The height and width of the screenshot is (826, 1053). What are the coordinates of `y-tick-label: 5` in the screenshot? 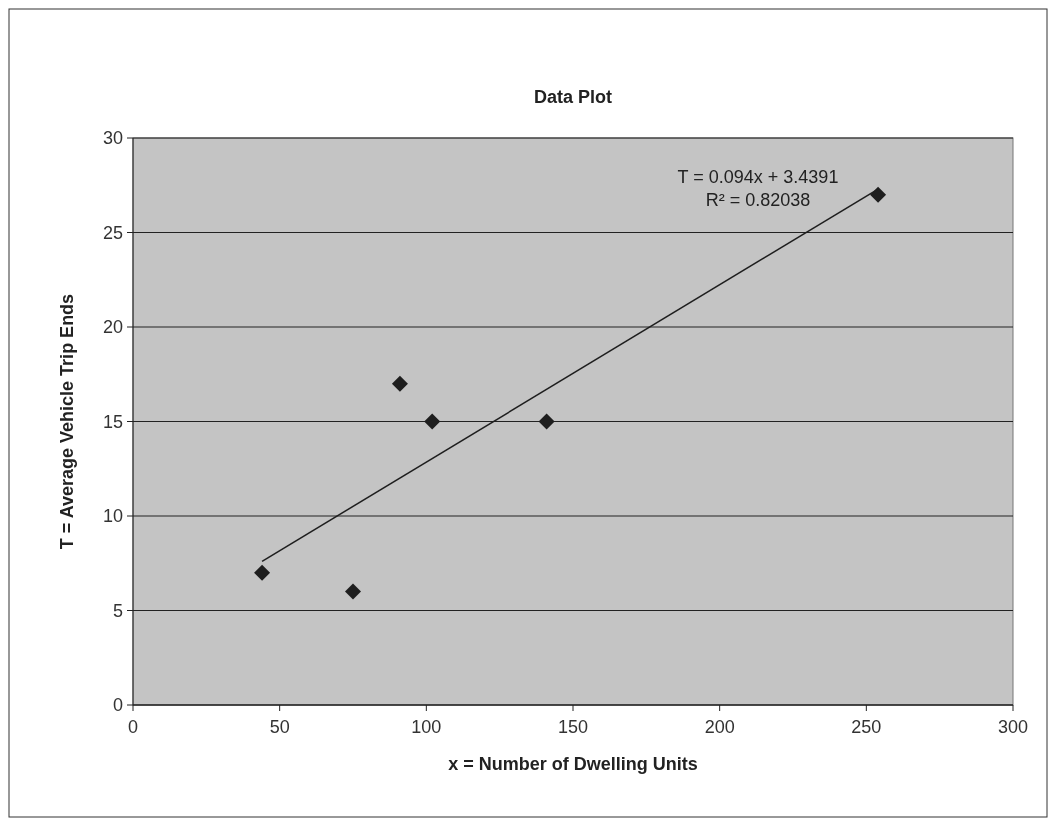 It's located at (117, 610).